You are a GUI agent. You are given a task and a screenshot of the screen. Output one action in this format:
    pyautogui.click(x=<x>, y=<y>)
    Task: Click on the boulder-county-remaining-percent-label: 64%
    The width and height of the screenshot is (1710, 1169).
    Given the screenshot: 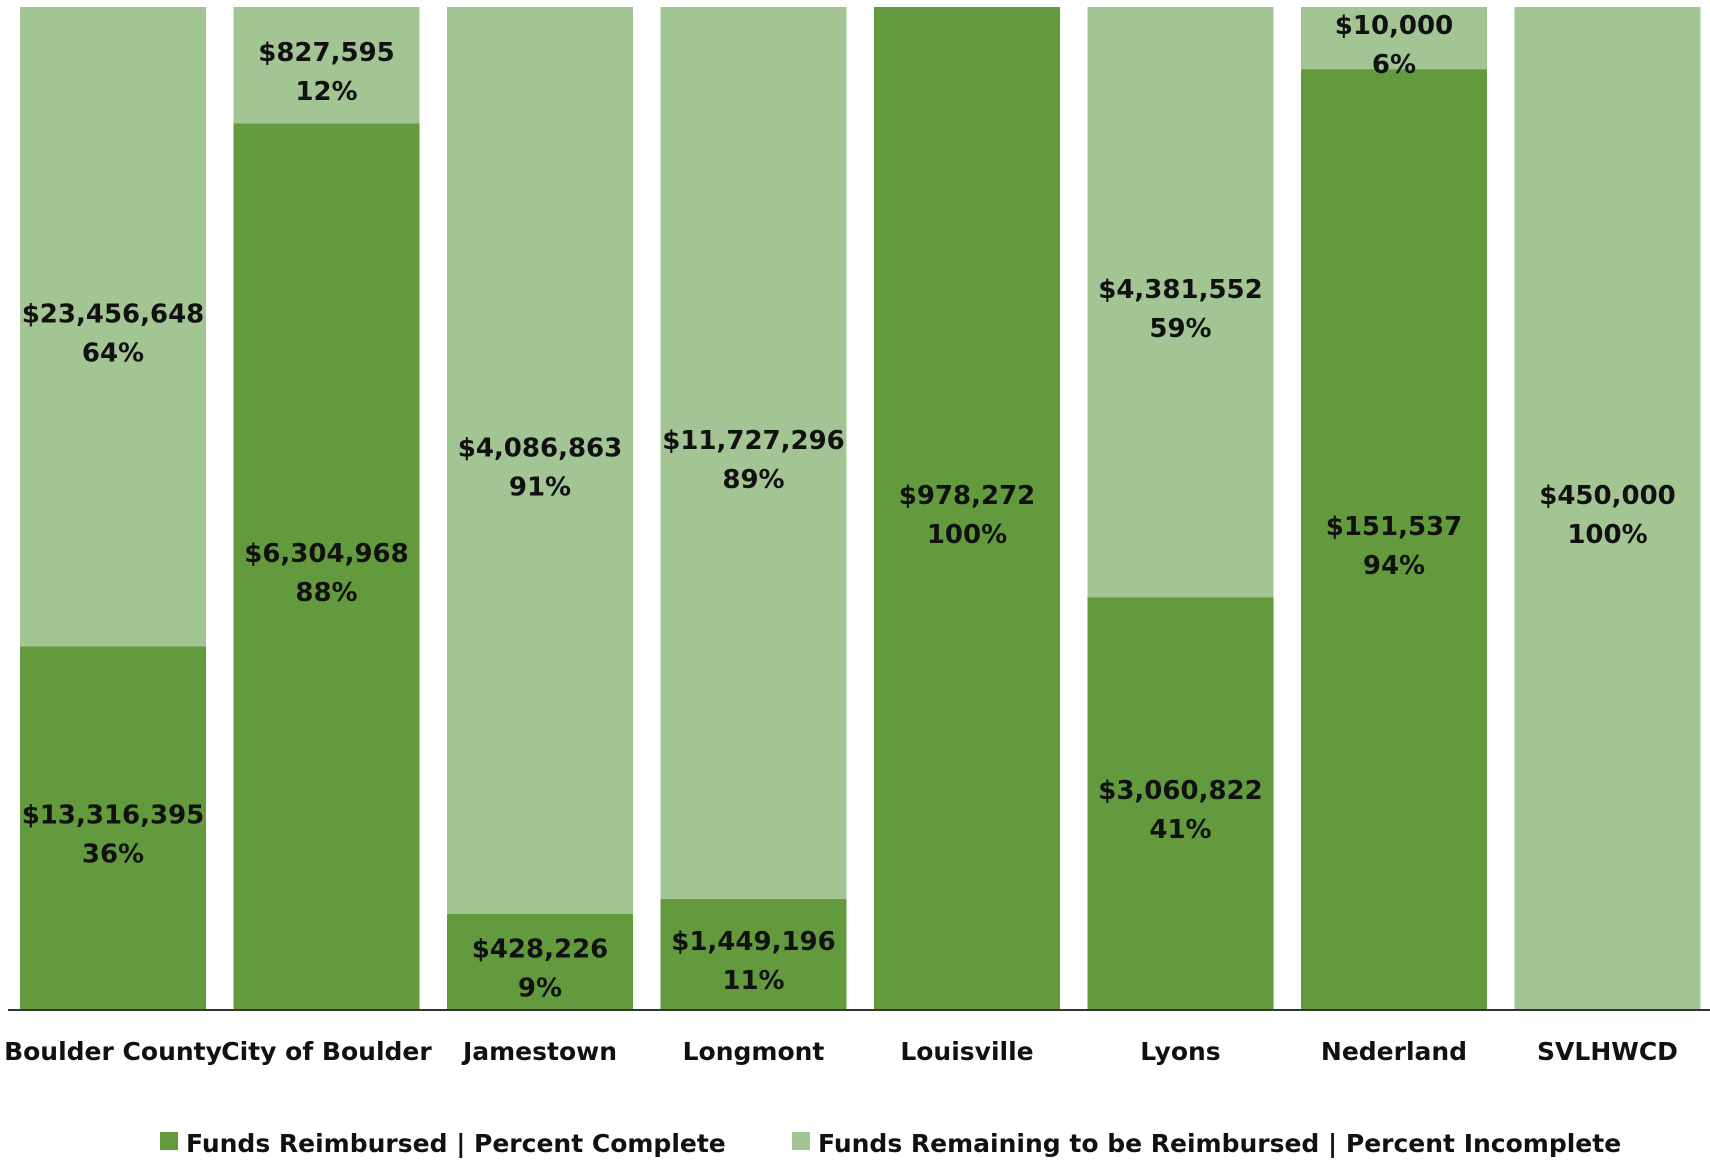 What is the action you would take?
    pyautogui.click(x=113, y=354)
    